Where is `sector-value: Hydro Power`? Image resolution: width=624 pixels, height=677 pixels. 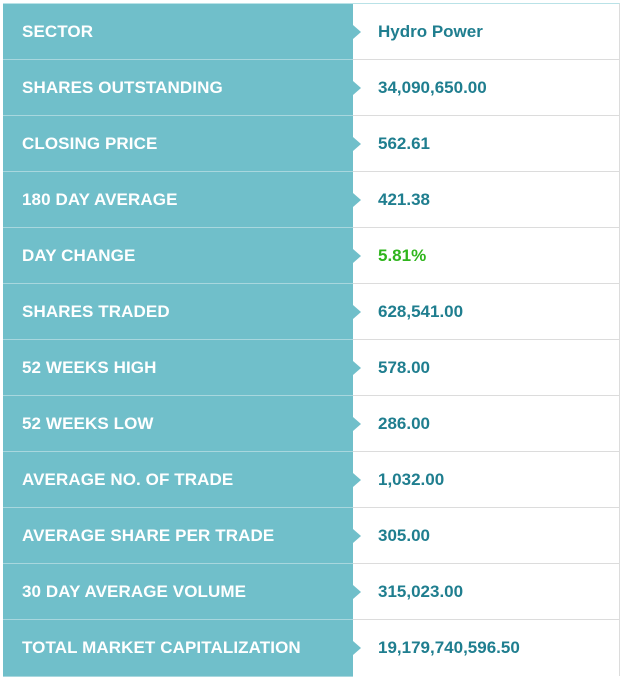
sector-value: Hydro Power is located at coordinates (430, 31).